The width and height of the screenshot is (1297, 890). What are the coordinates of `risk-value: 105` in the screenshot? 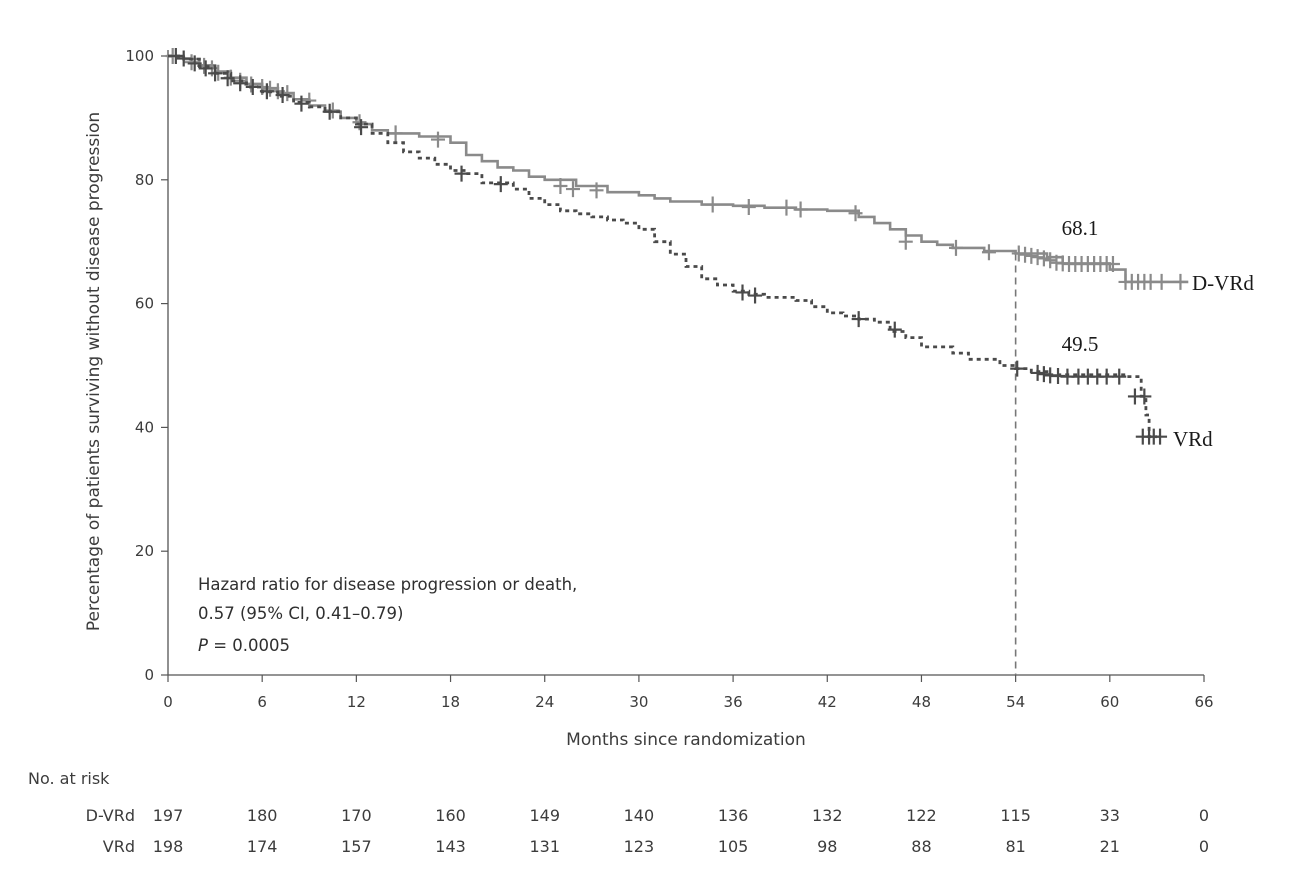 It's located at (733, 846).